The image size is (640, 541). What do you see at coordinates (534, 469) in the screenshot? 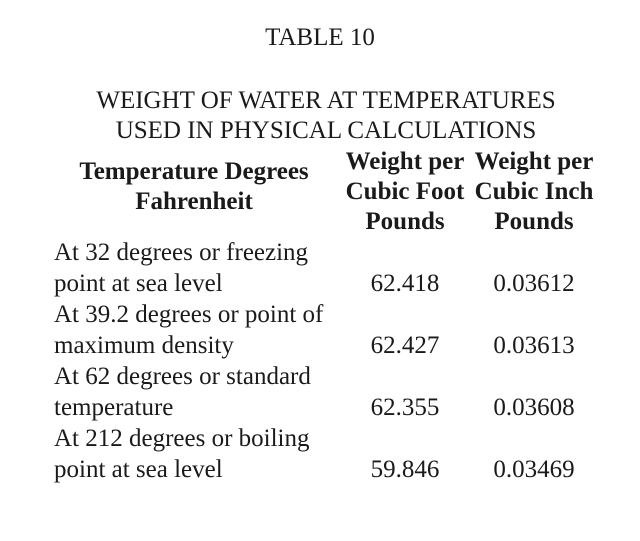
I see `cell-weight-inch: 0.03469` at bounding box center [534, 469].